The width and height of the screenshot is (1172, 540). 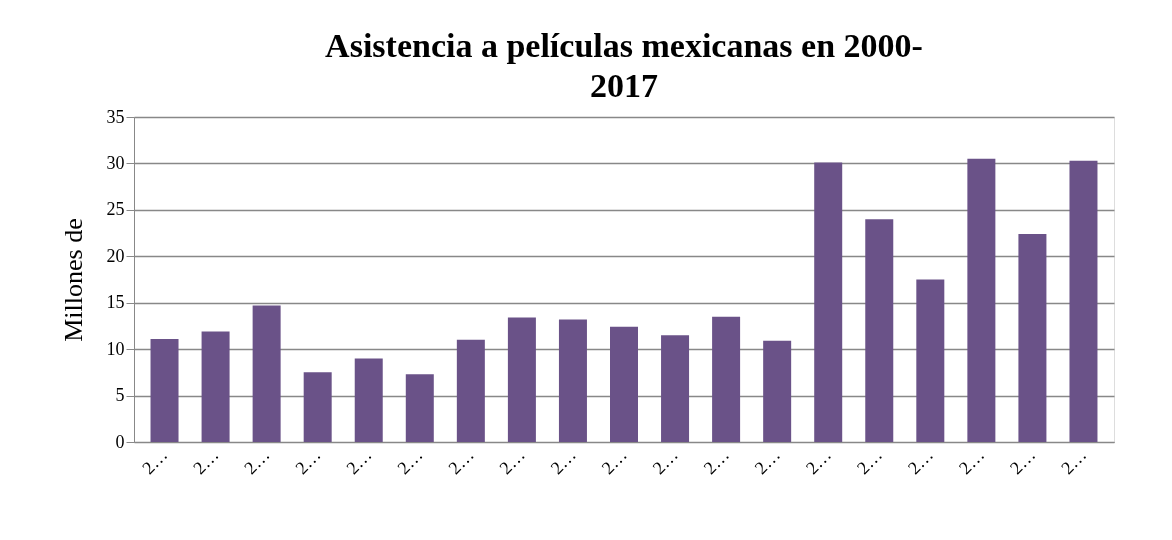 I want to click on y-tick-label: 5, so click(x=120, y=395).